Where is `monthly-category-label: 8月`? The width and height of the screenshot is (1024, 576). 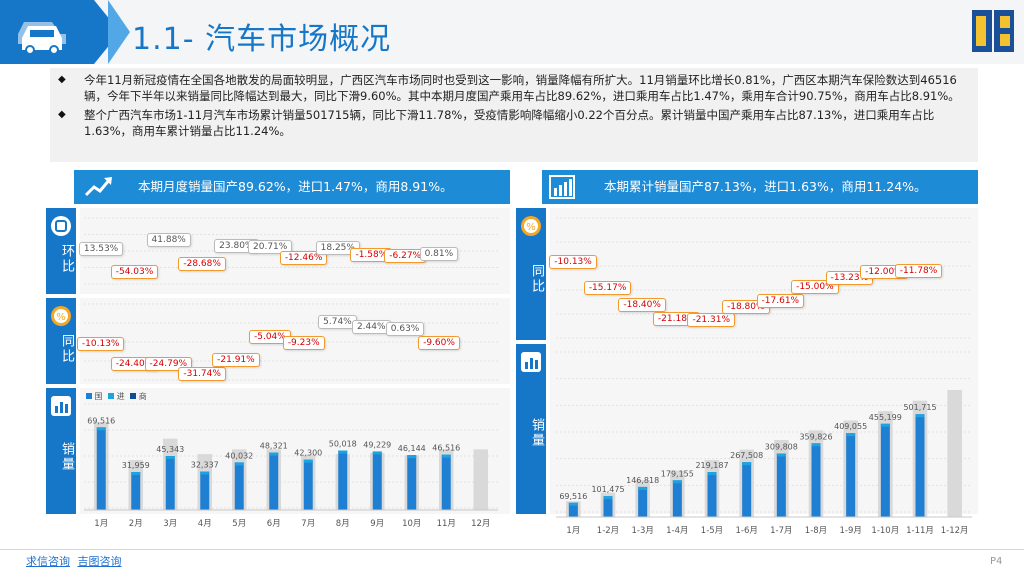
monthly-category-label: 8月 is located at coordinates (343, 524).